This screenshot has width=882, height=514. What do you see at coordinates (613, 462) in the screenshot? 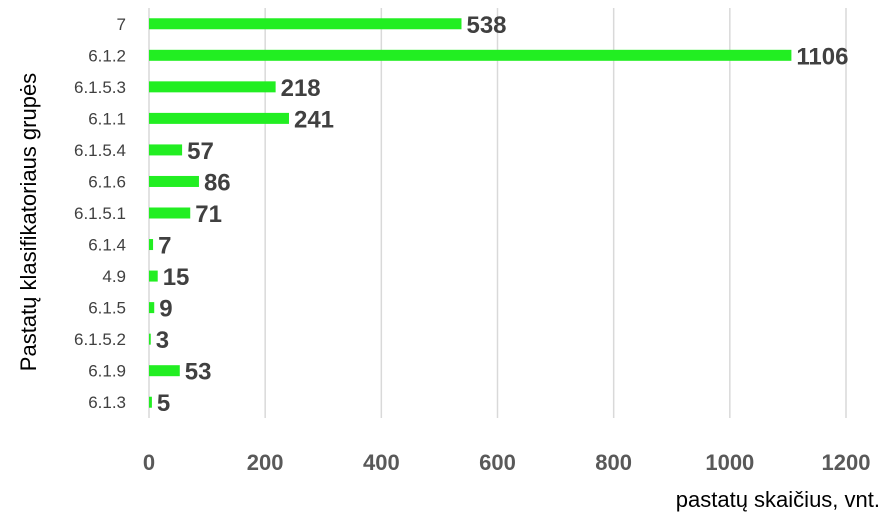
I see `x-tick-label: 800` at bounding box center [613, 462].